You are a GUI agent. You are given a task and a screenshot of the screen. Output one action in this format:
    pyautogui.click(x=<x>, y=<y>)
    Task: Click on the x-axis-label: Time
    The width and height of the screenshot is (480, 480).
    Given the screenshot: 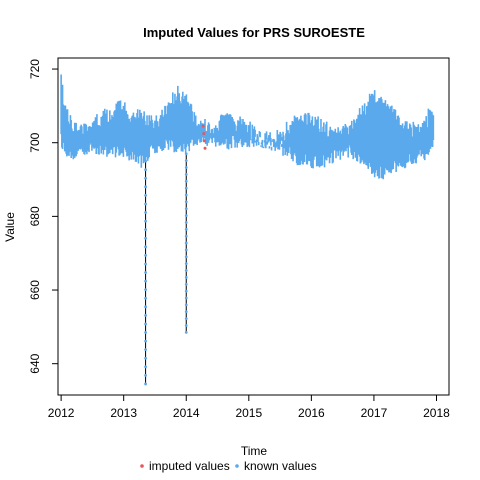 What is the action you would take?
    pyautogui.click(x=254, y=451)
    